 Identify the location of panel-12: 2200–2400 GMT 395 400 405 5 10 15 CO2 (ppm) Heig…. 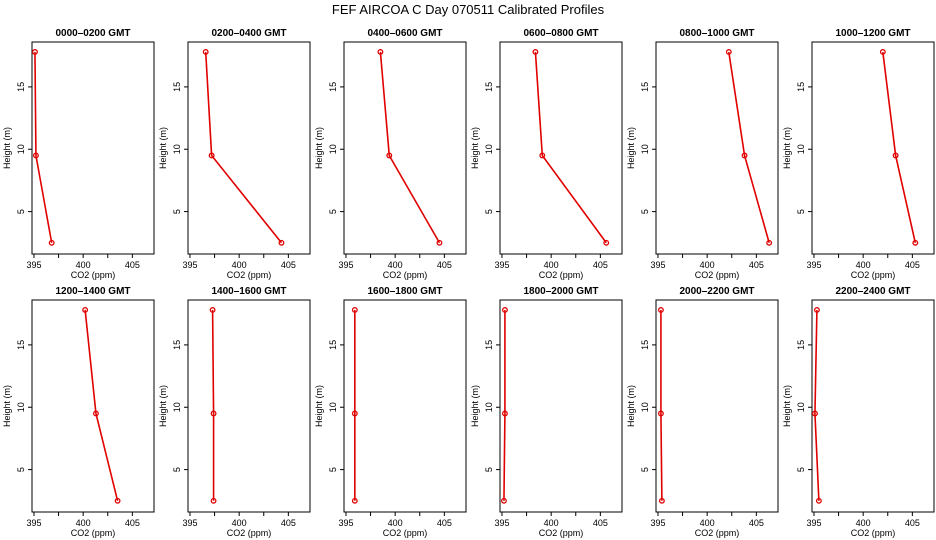
(858, 412).